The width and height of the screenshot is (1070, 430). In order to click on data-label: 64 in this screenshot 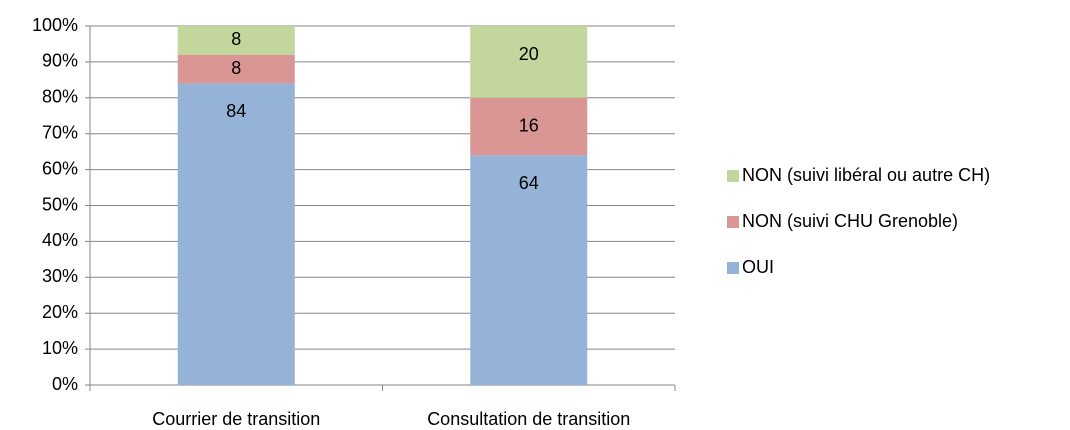, I will do `click(529, 183)`.